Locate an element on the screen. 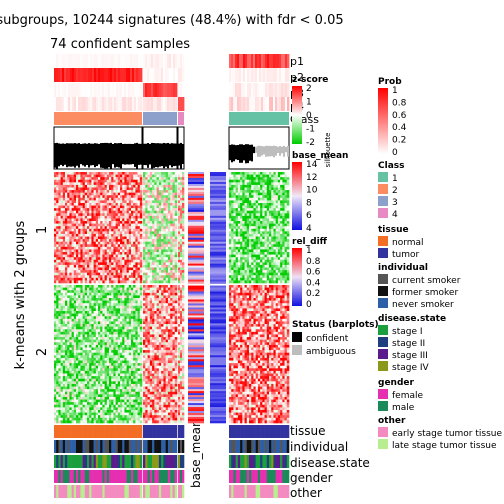  silhouette-bar is located at coordinates (121, 155).